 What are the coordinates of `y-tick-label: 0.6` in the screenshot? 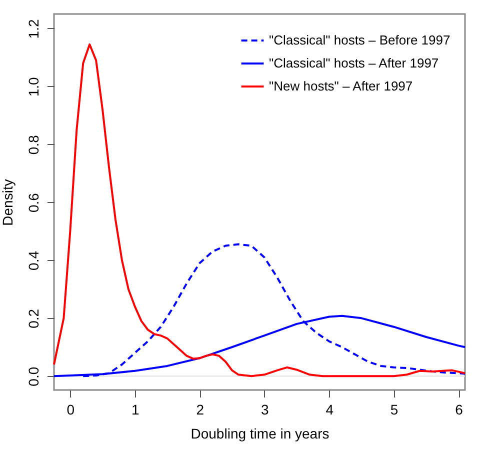 It's located at (34, 202).